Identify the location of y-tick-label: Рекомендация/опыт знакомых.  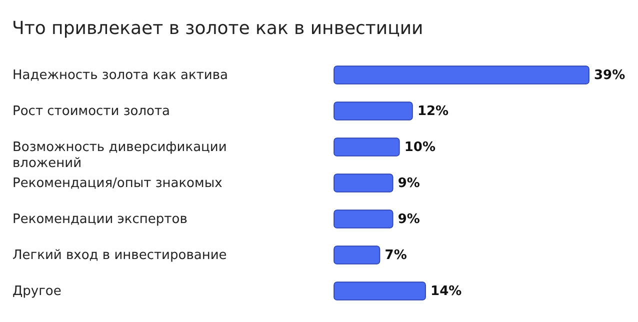
(117, 183).